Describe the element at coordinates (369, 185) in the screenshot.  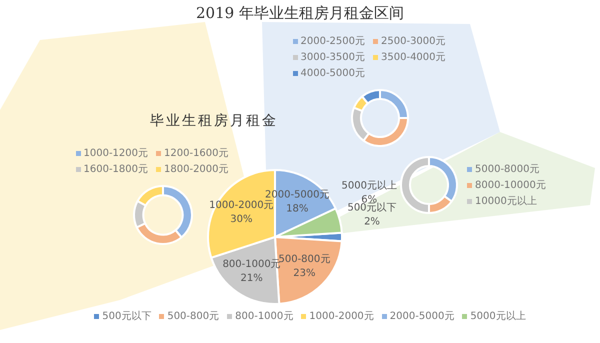
I see `slice-label: 5000元以上` at that location.